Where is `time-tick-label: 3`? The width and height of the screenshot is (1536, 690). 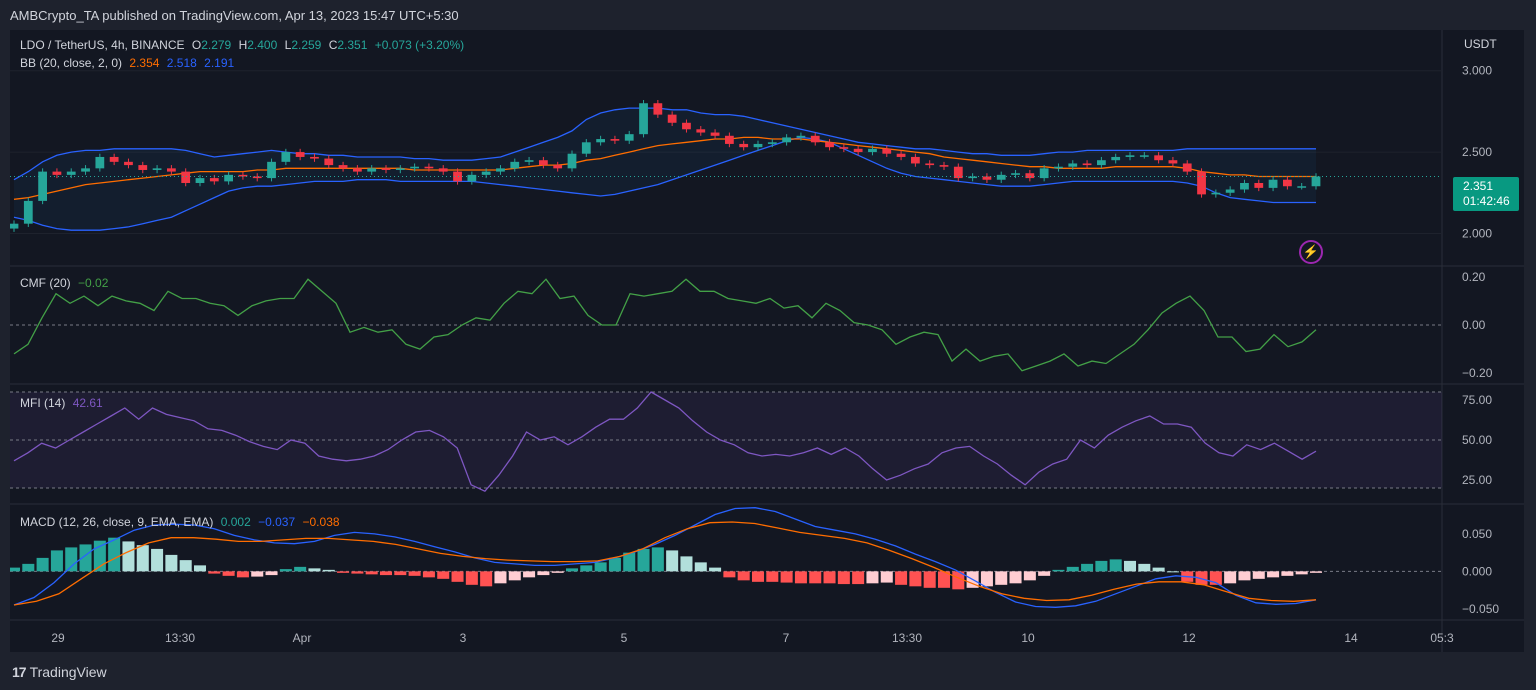 time-tick-label: 3 is located at coordinates (463, 638).